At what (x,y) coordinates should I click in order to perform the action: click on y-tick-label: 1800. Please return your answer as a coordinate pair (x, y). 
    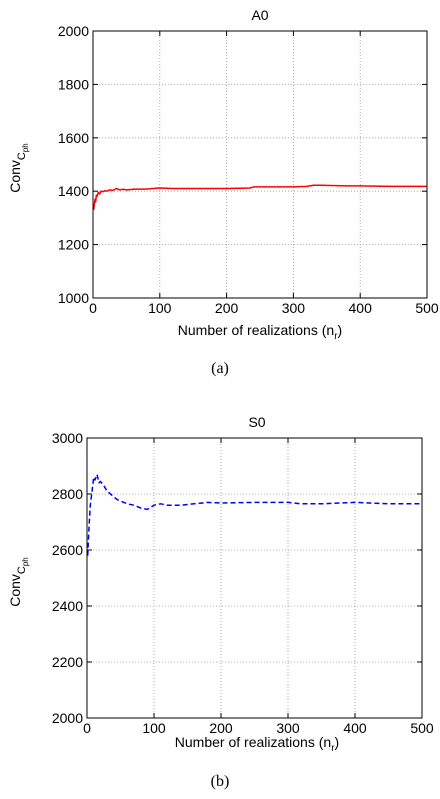
    Looking at the image, I should click on (73, 84).